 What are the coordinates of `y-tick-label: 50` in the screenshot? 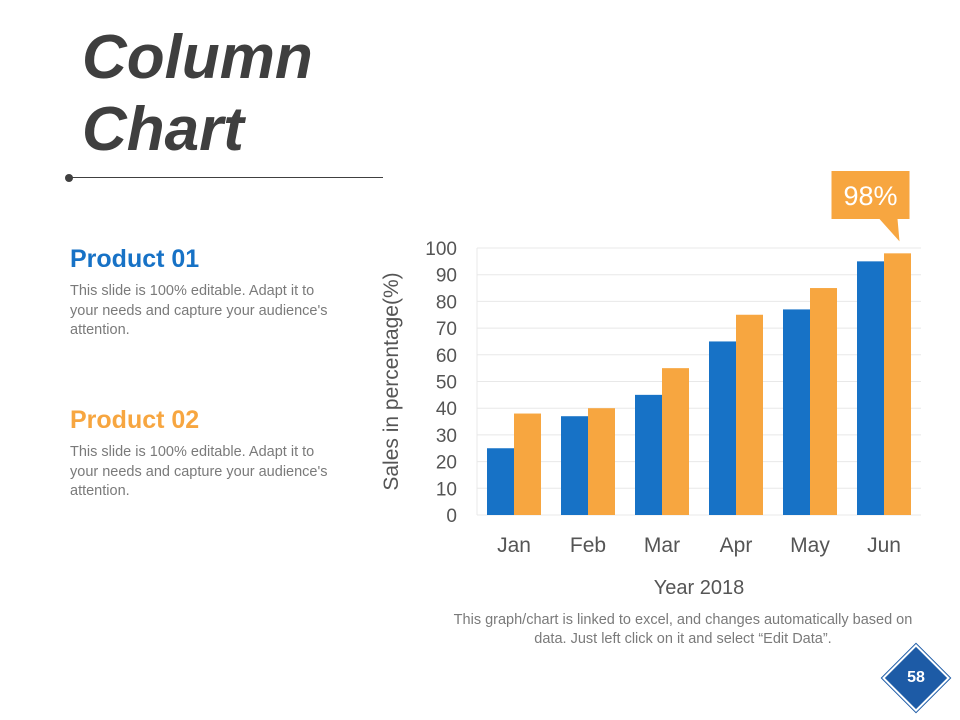 It's located at (446, 383).